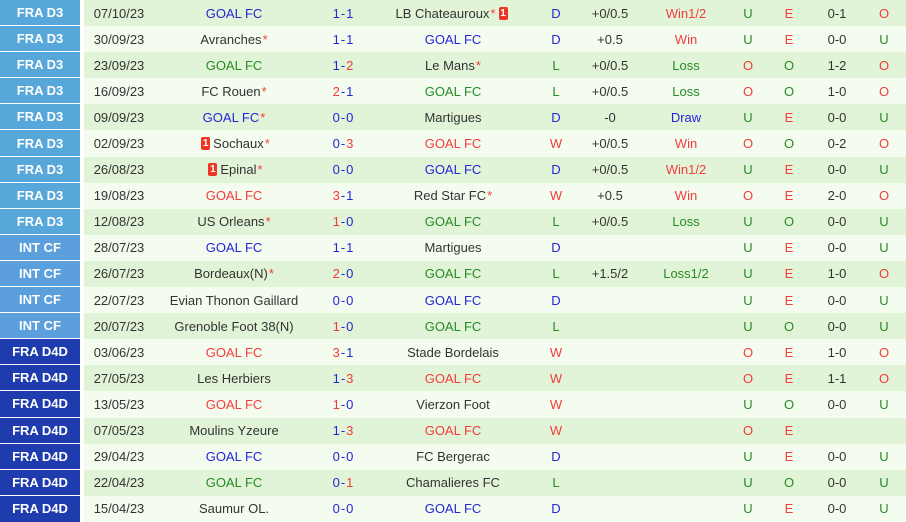  I want to click on away-goals: 1, so click(350, 352).